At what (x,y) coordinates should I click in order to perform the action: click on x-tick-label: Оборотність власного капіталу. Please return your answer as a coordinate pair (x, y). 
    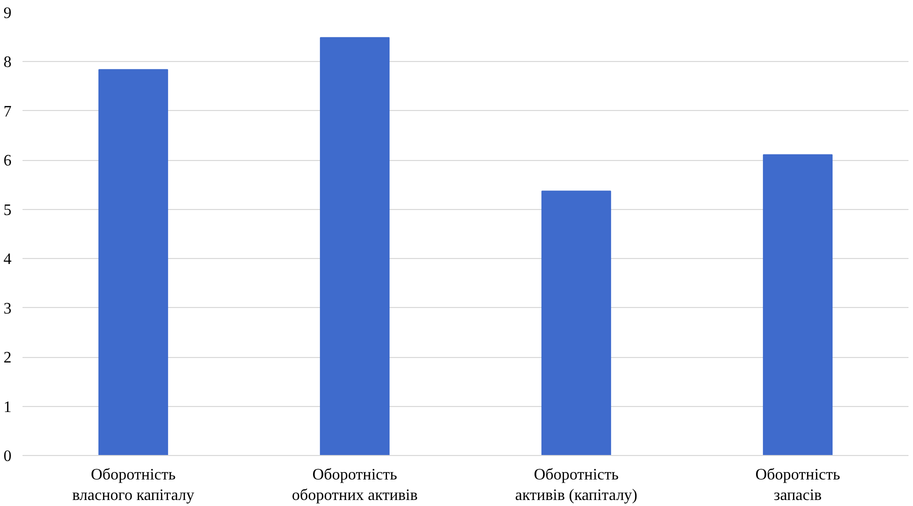
    Looking at the image, I should click on (133, 485).